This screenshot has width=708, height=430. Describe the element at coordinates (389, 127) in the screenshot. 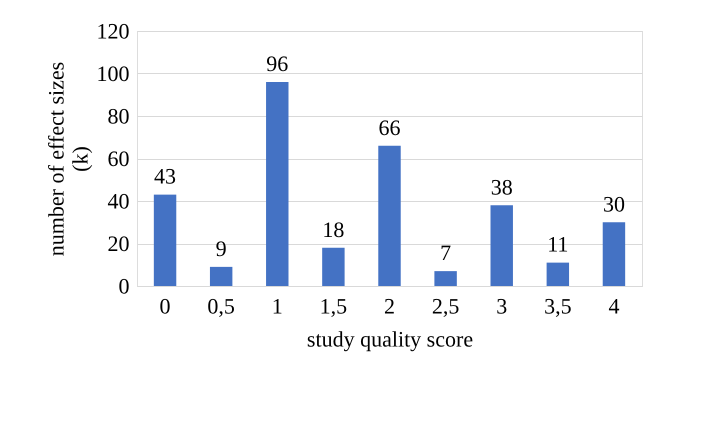

I see `data-label: 66` at that location.